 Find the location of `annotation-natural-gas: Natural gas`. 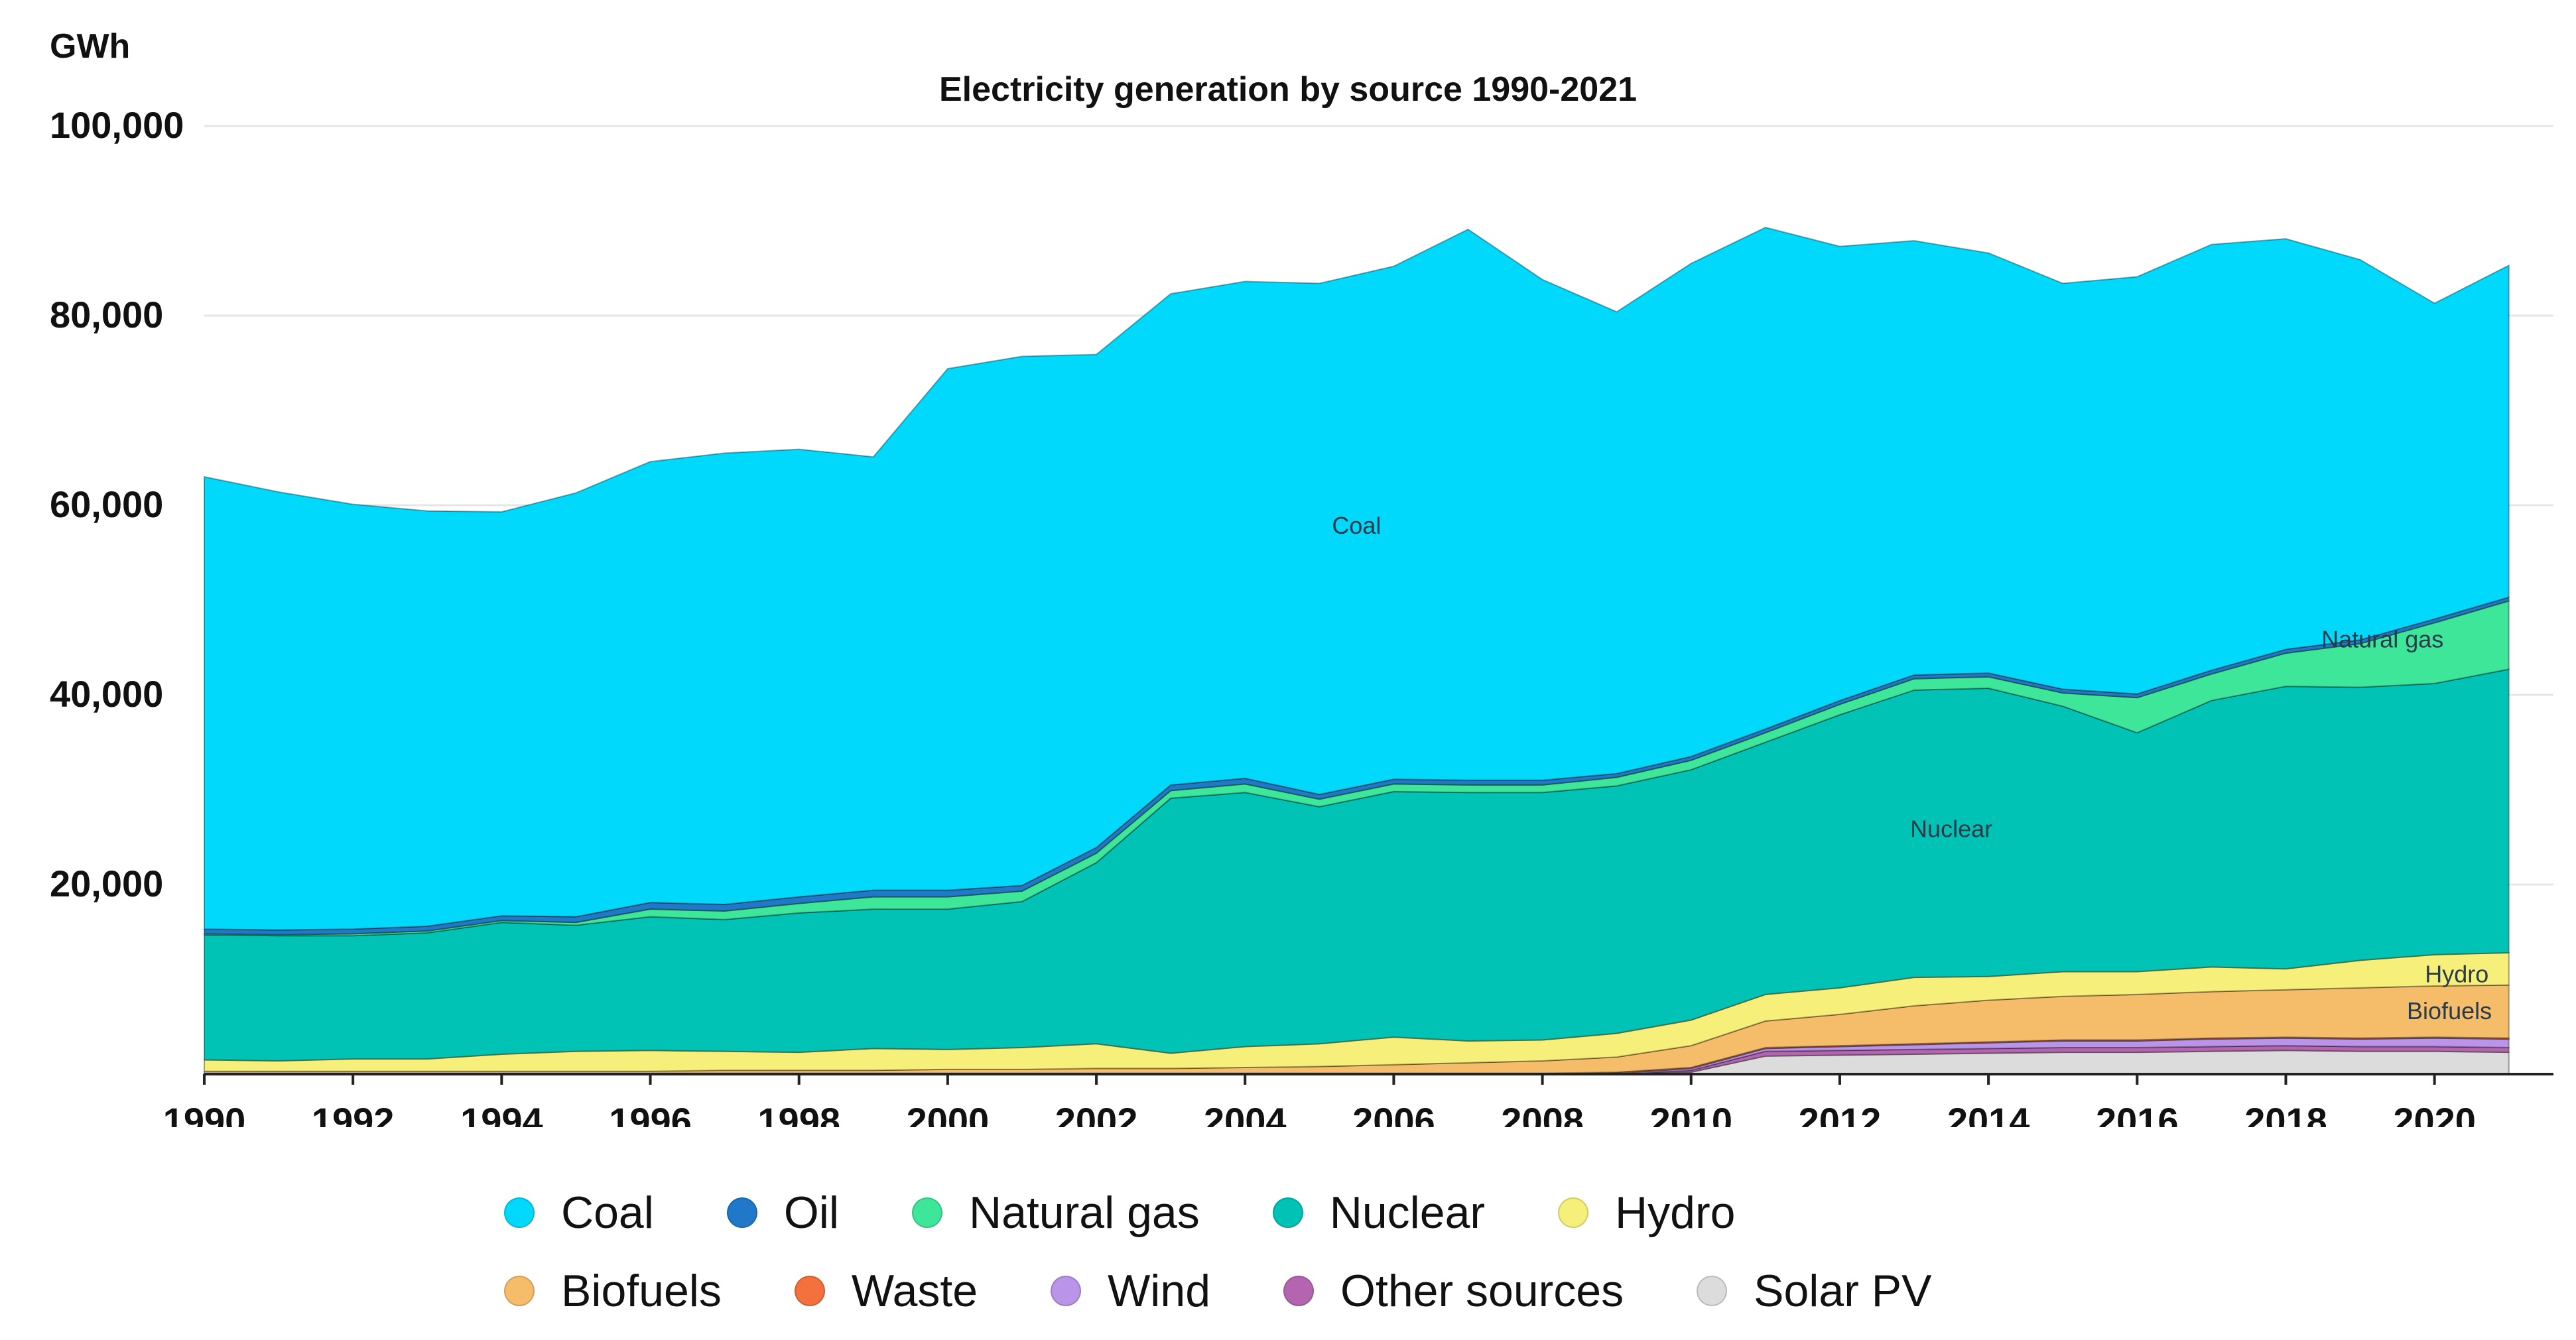

annotation-natural-gas: Natural gas is located at coordinates (2382, 639).